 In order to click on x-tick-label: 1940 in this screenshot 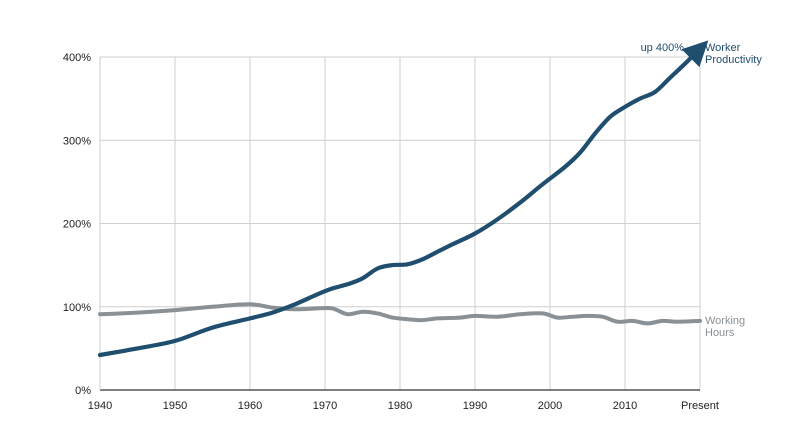, I will do `click(100, 406)`.